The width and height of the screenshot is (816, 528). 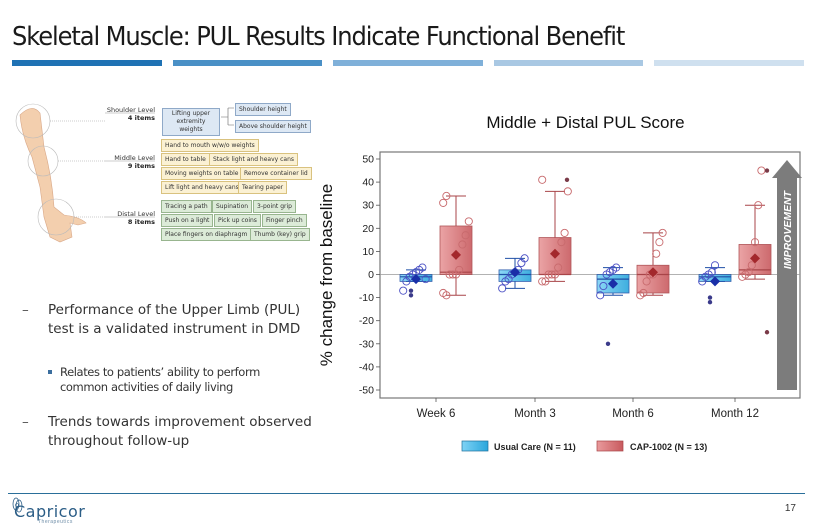 I want to click on shoulder-level-label: Shoulder Level 4 items, so click(x=125, y=114).